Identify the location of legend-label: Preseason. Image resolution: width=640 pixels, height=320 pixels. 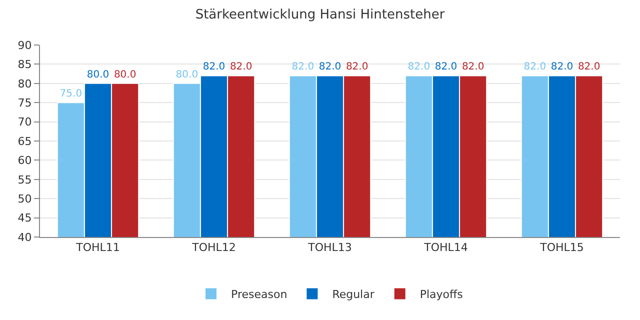
(259, 295).